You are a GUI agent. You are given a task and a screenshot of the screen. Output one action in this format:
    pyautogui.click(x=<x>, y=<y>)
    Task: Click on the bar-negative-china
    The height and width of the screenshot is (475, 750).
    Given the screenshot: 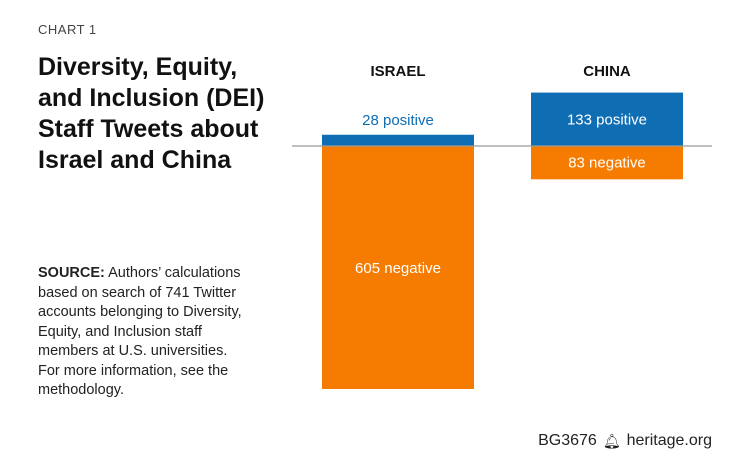 What is the action you would take?
    pyautogui.click(x=607, y=163)
    